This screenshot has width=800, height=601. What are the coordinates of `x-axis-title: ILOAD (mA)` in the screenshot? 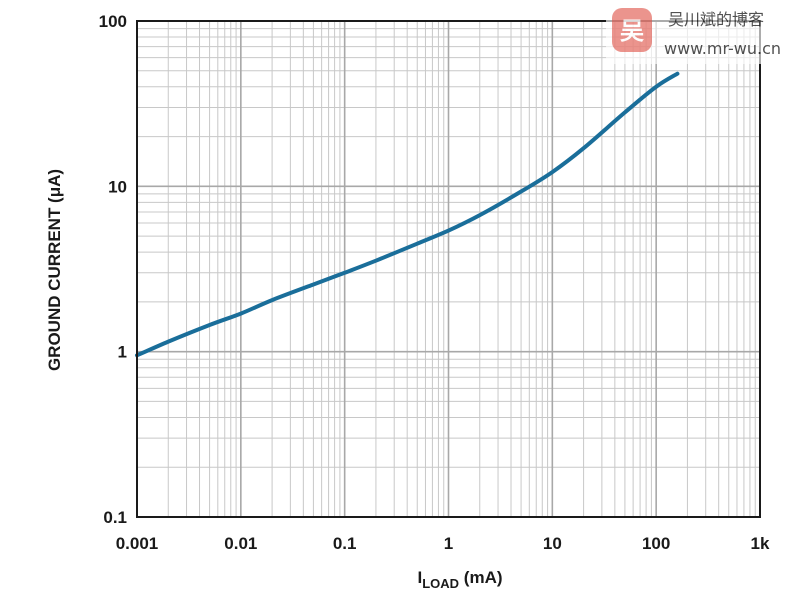 It's located at (459, 579).